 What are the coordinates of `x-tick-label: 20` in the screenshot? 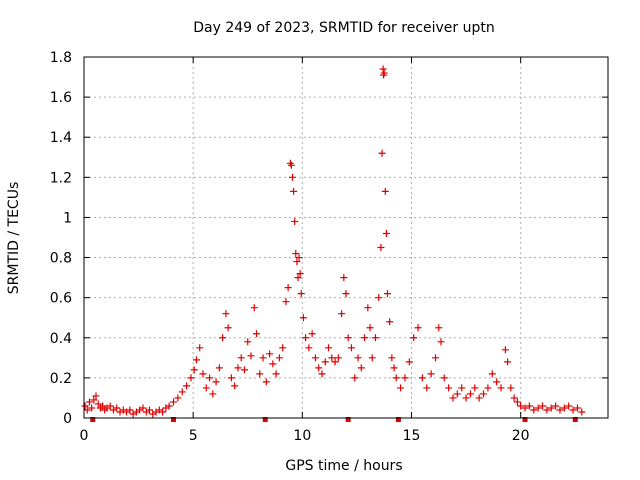 It's located at (521, 436).